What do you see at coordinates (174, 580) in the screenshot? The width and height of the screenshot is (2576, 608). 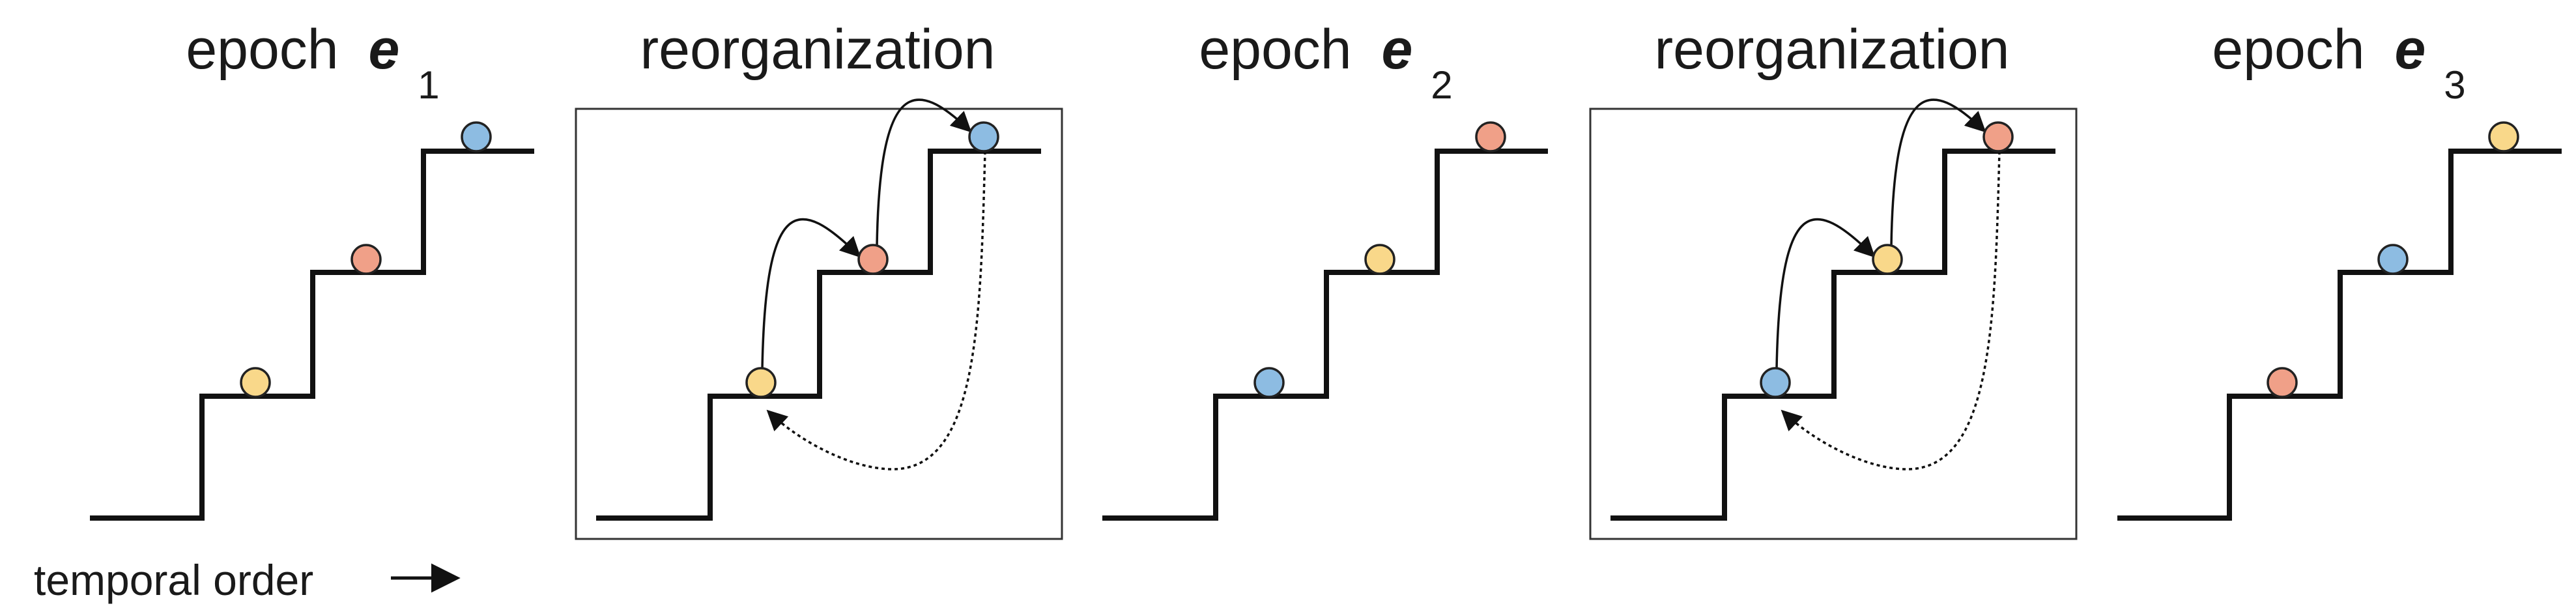 I see `axis-label-text: temporal order` at bounding box center [174, 580].